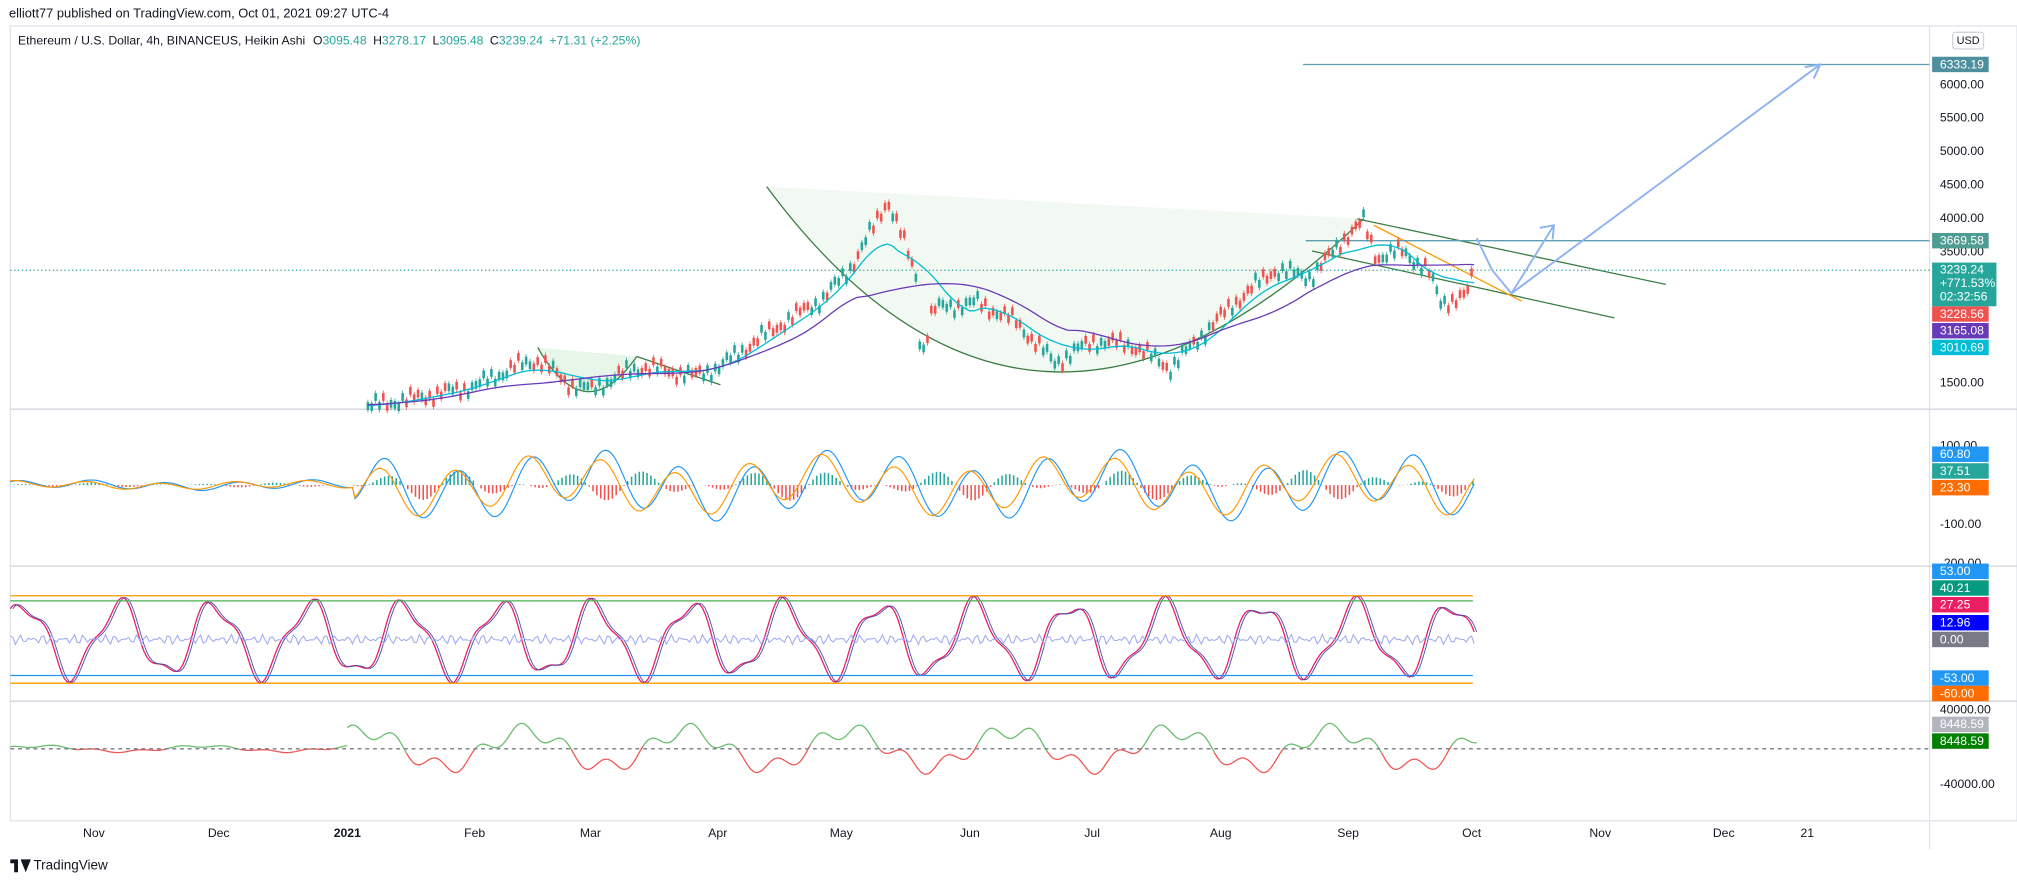 The width and height of the screenshot is (2017, 884). What do you see at coordinates (1955, 571) in the screenshot?
I see `pane-badge: 53.00` at bounding box center [1955, 571].